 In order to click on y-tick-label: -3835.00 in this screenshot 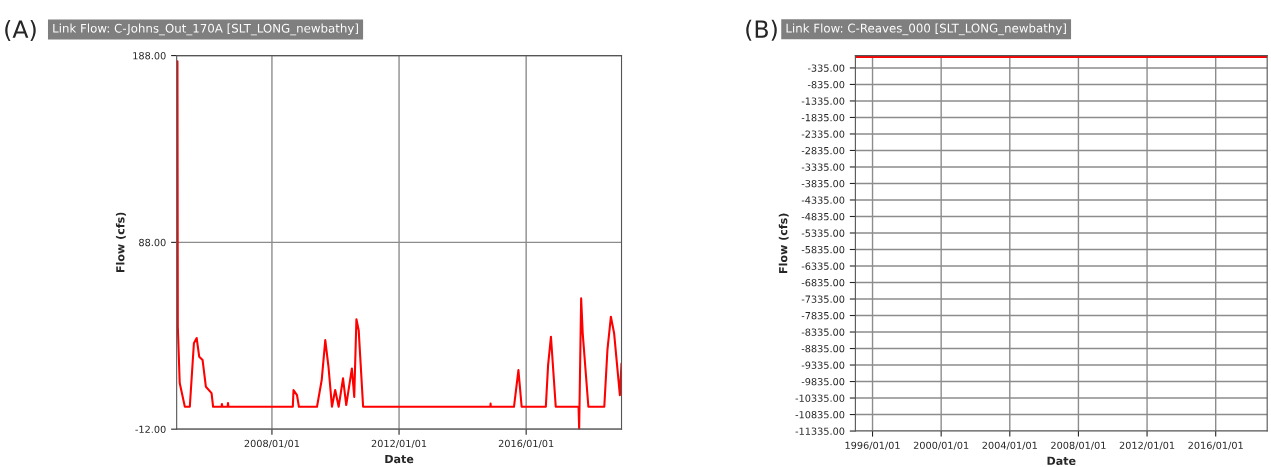, I will do `click(823, 183)`.